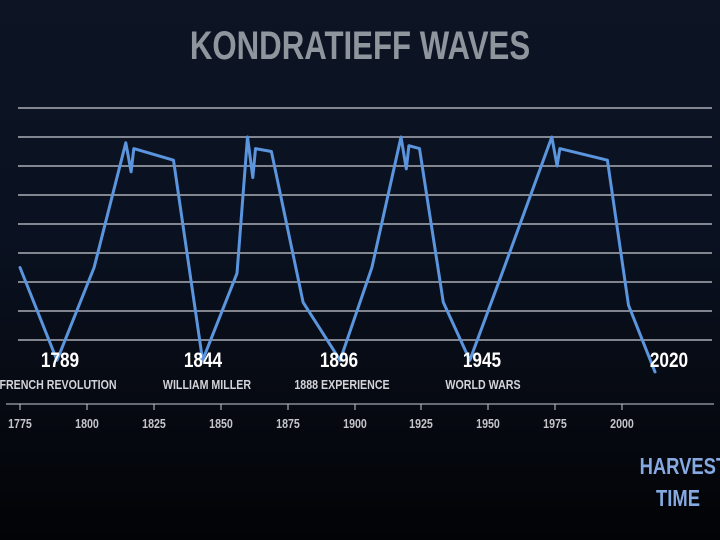  Describe the element at coordinates (207, 384) in the screenshot. I see `marker-event: WILLIAM MILLER` at that location.